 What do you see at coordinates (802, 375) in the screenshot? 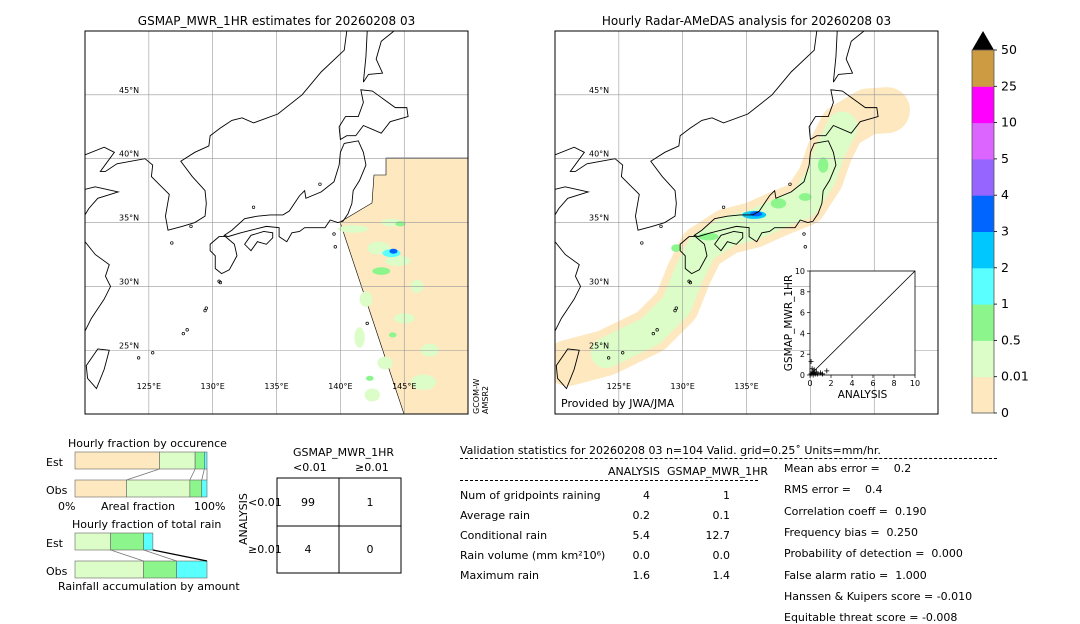
I see `tick-label: 0` at bounding box center [802, 375].